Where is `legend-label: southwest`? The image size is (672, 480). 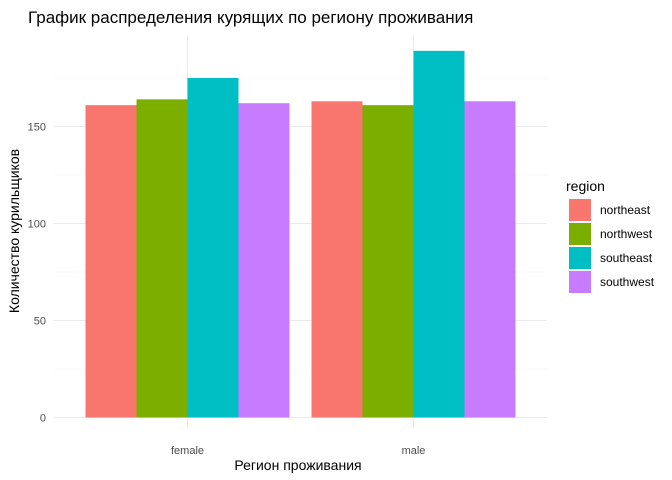 legend-label: southwest is located at coordinates (627, 282).